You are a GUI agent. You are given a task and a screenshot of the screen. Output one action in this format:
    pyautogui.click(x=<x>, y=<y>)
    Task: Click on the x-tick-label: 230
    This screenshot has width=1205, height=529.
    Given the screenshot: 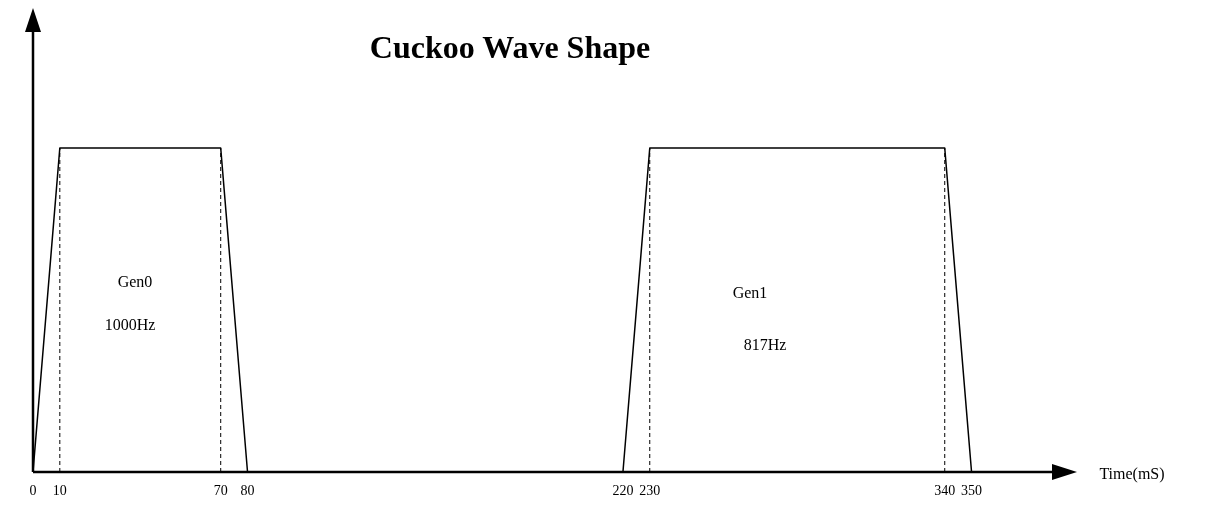 What is the action you would take?
    pyautogui.click(x=650, y=490)
    